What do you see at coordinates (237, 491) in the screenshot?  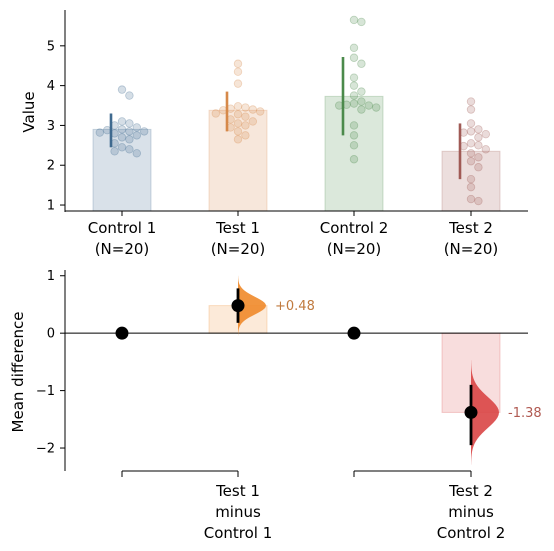 I see `comparison-label-test: Test 1` at bounding box center [237, 491].